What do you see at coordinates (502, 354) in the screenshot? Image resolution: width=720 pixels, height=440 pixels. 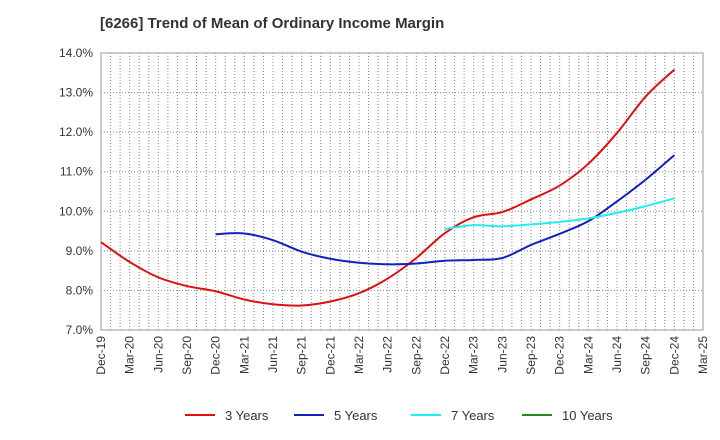 I see `x-tick-label: Jun-23` at bounding box center [502, 354].